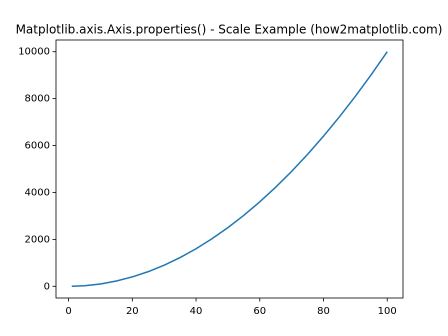  Describe the element at coordinates (37, 99) in the screenshot. I see `y-tick-label: 8000` at that location.